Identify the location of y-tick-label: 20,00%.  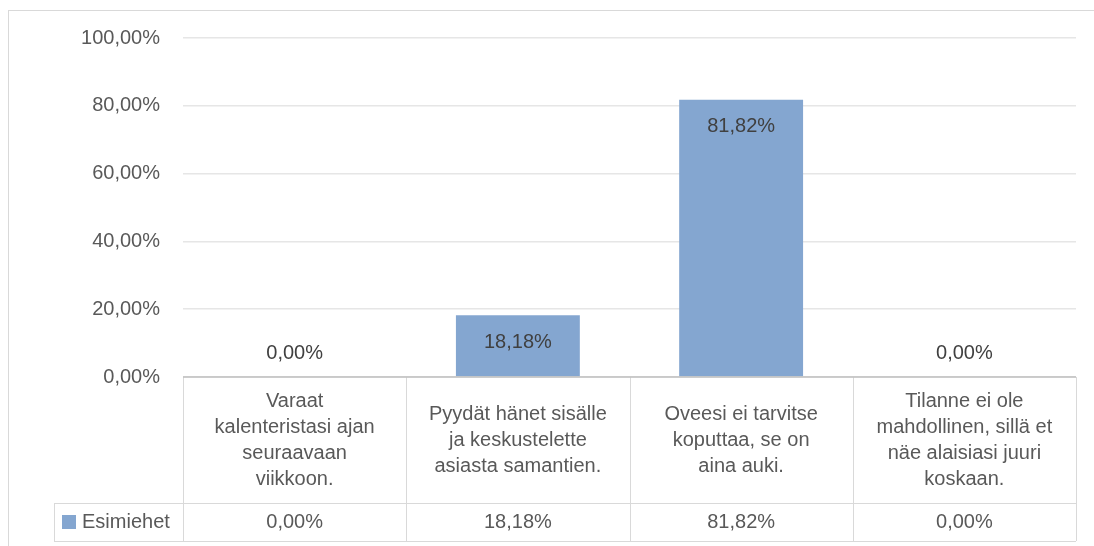
(126, 307).